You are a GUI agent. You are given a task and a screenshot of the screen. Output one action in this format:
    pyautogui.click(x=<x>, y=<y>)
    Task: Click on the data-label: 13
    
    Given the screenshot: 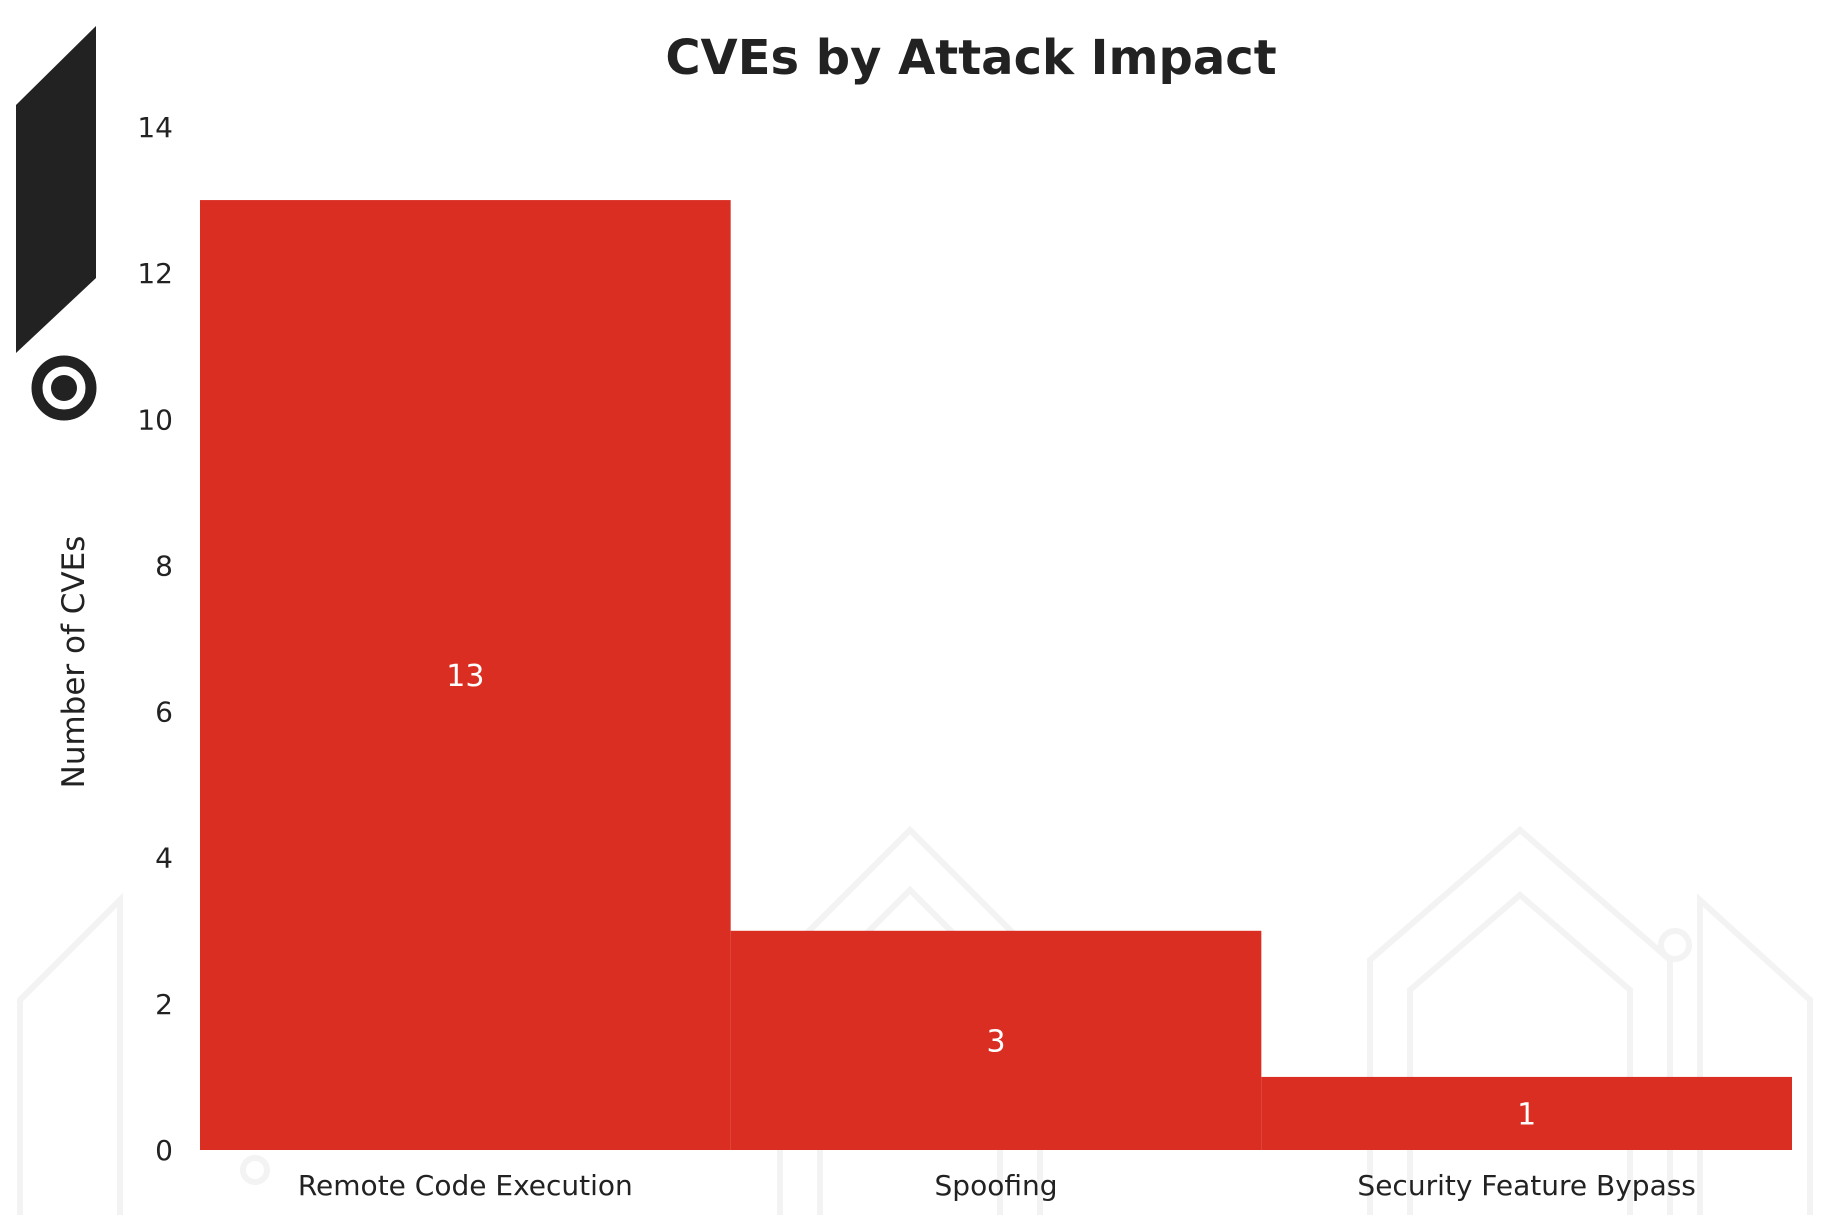 What is the action you would take?
    pyautogui.click(x=465, y=676)
    